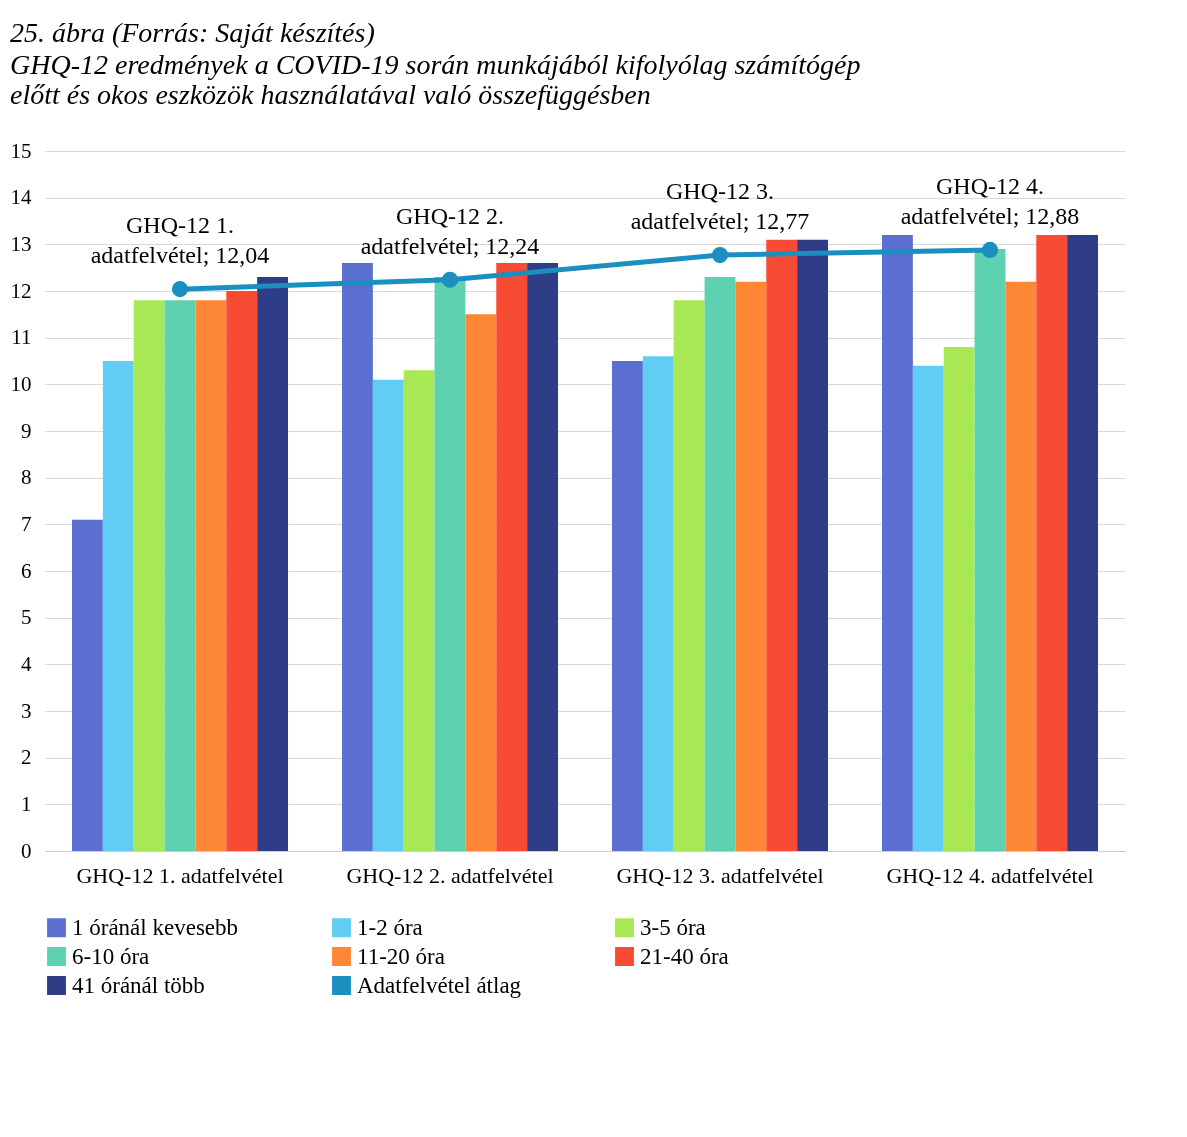  Describe the element at coordinates (155, 927) in the screenshot. I see `legend-label: 1 óránál kevesebb` at that location.